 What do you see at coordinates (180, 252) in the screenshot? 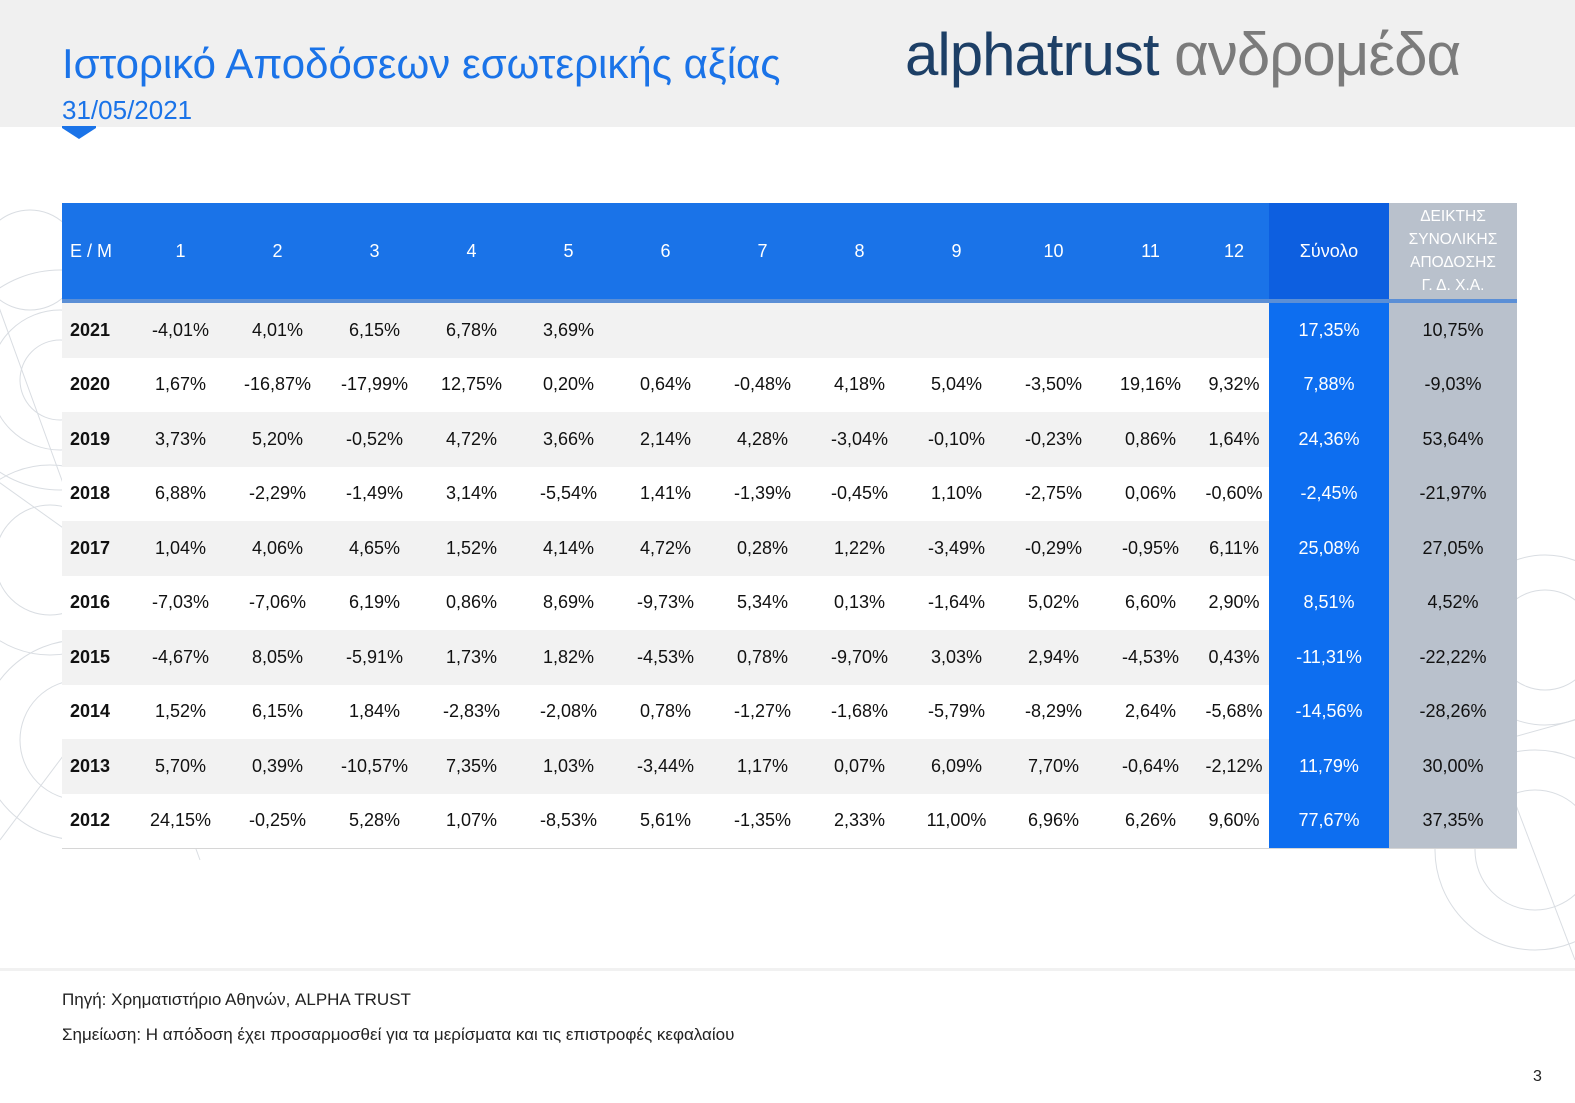
I see `header-month-1: 1` at bounding box center [180, 252].